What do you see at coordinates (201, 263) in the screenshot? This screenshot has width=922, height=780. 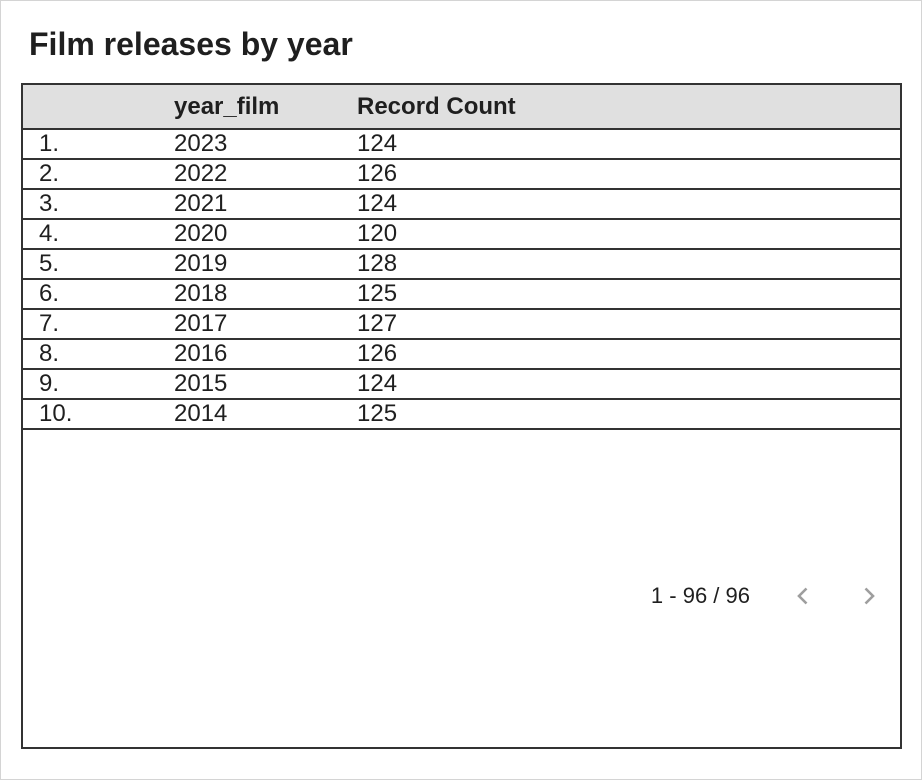 I see `year-film-cell: 2019` at bounding box center [201, 263].